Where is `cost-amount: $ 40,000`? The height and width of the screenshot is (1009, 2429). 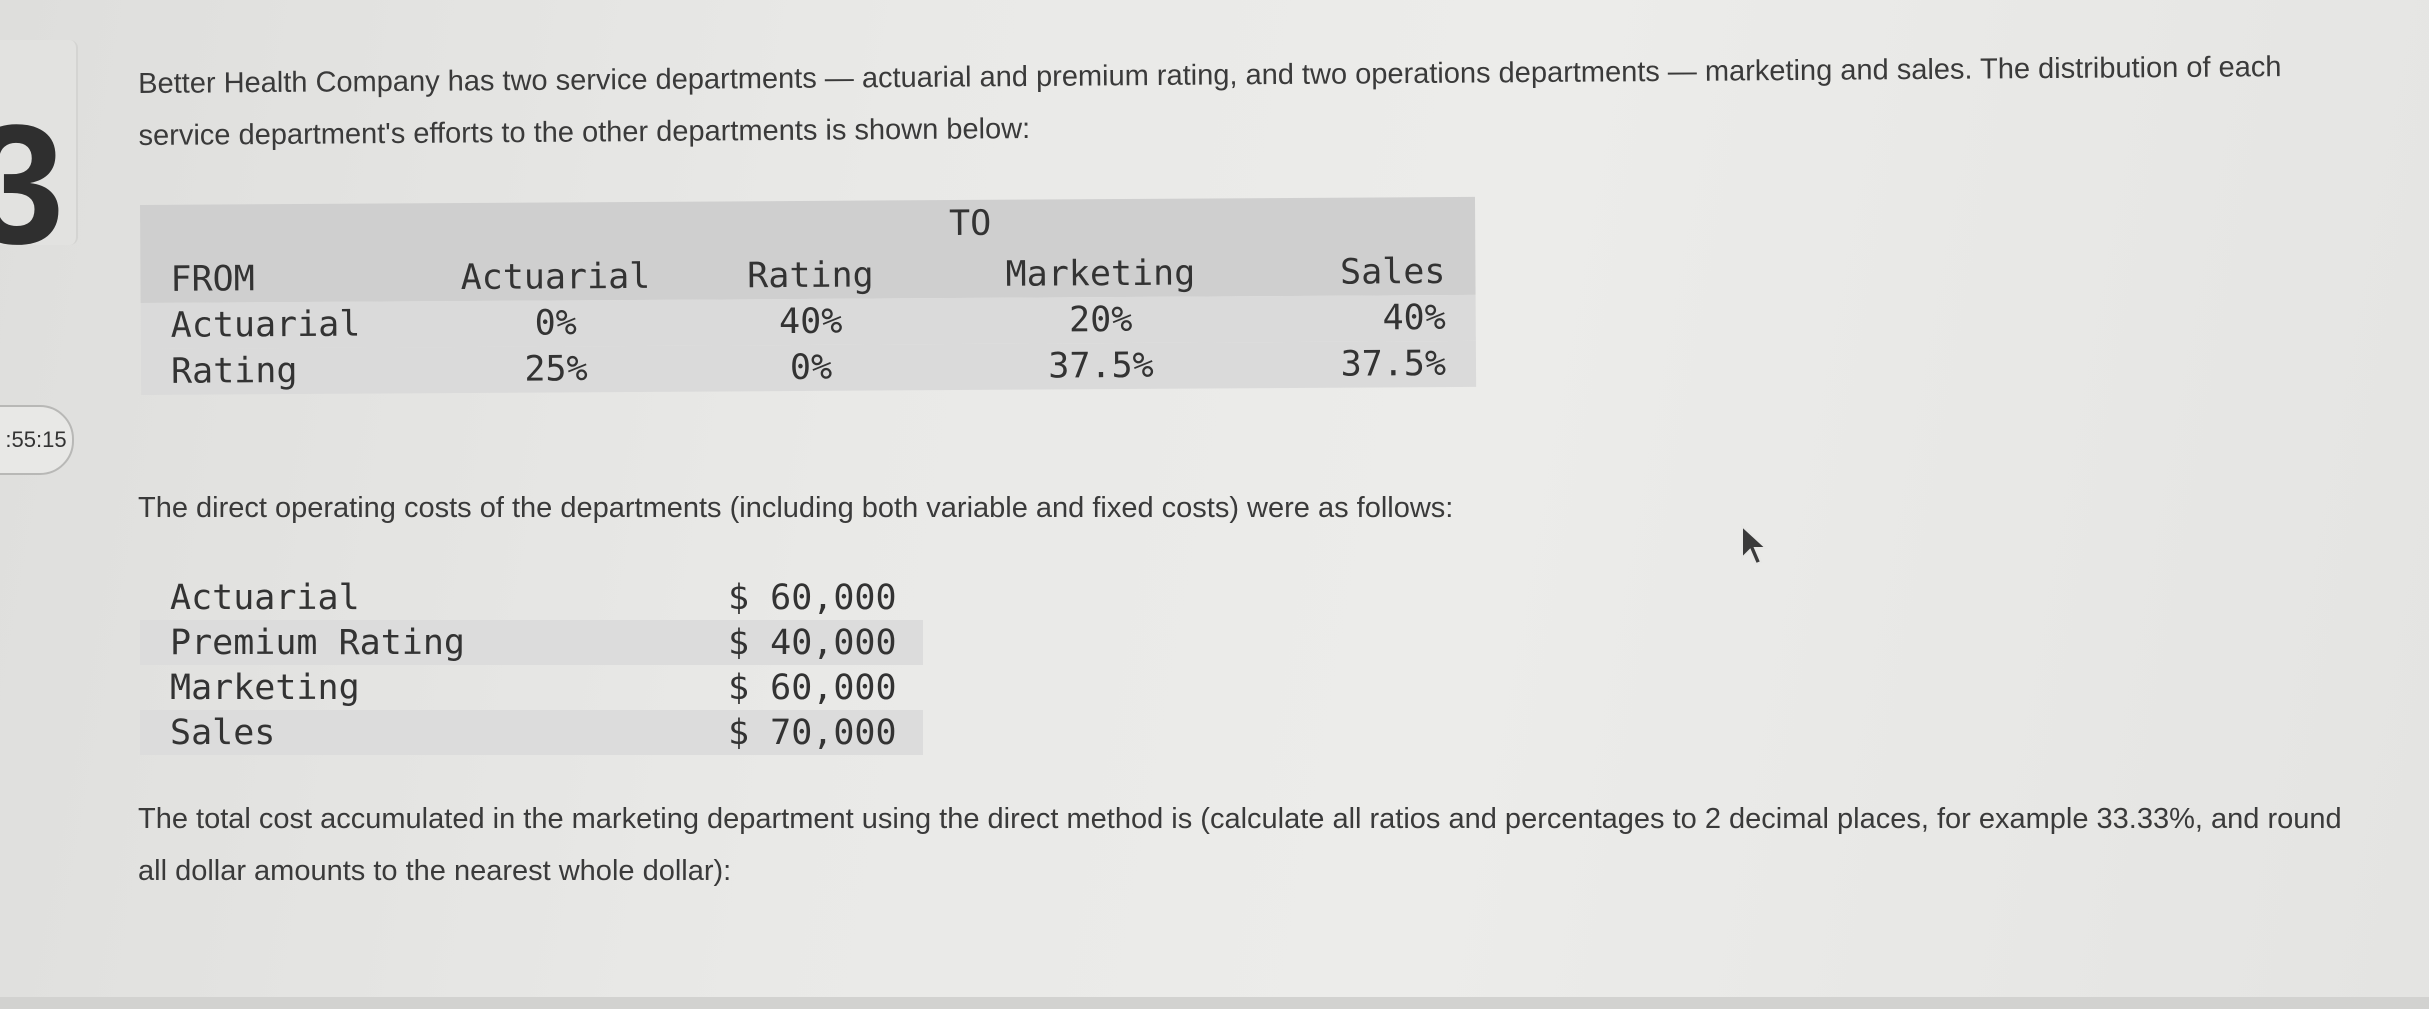 cost-amount: $ 40,000 is located at coordinates (812, 643).